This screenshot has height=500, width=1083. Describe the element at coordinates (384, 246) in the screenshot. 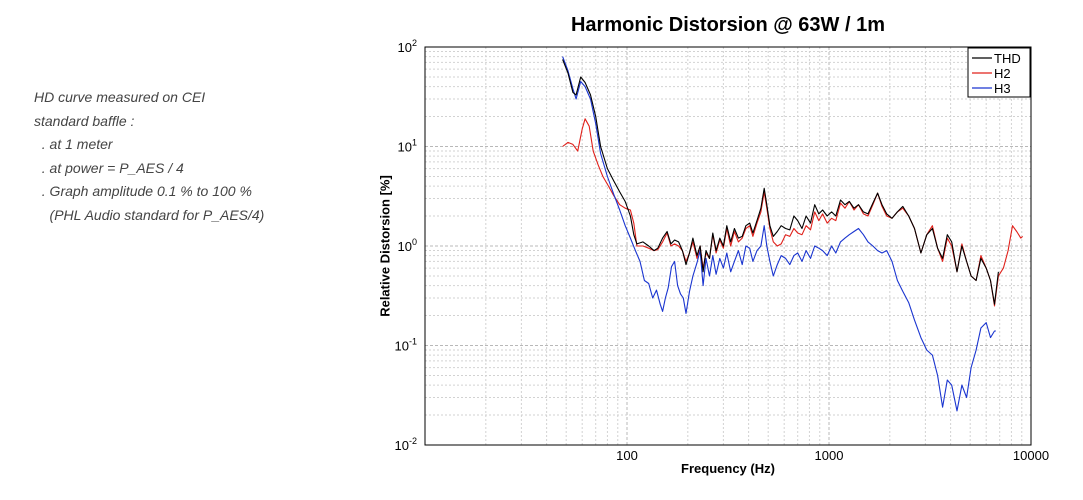

I see `y-axis-label: Relative Distorsion [%]` at that location.